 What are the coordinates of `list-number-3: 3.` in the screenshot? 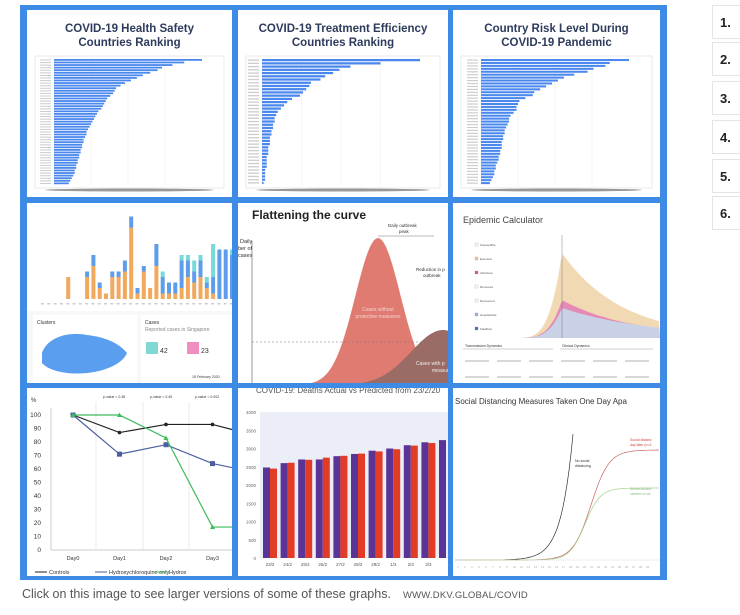 It's located at (726, 98).